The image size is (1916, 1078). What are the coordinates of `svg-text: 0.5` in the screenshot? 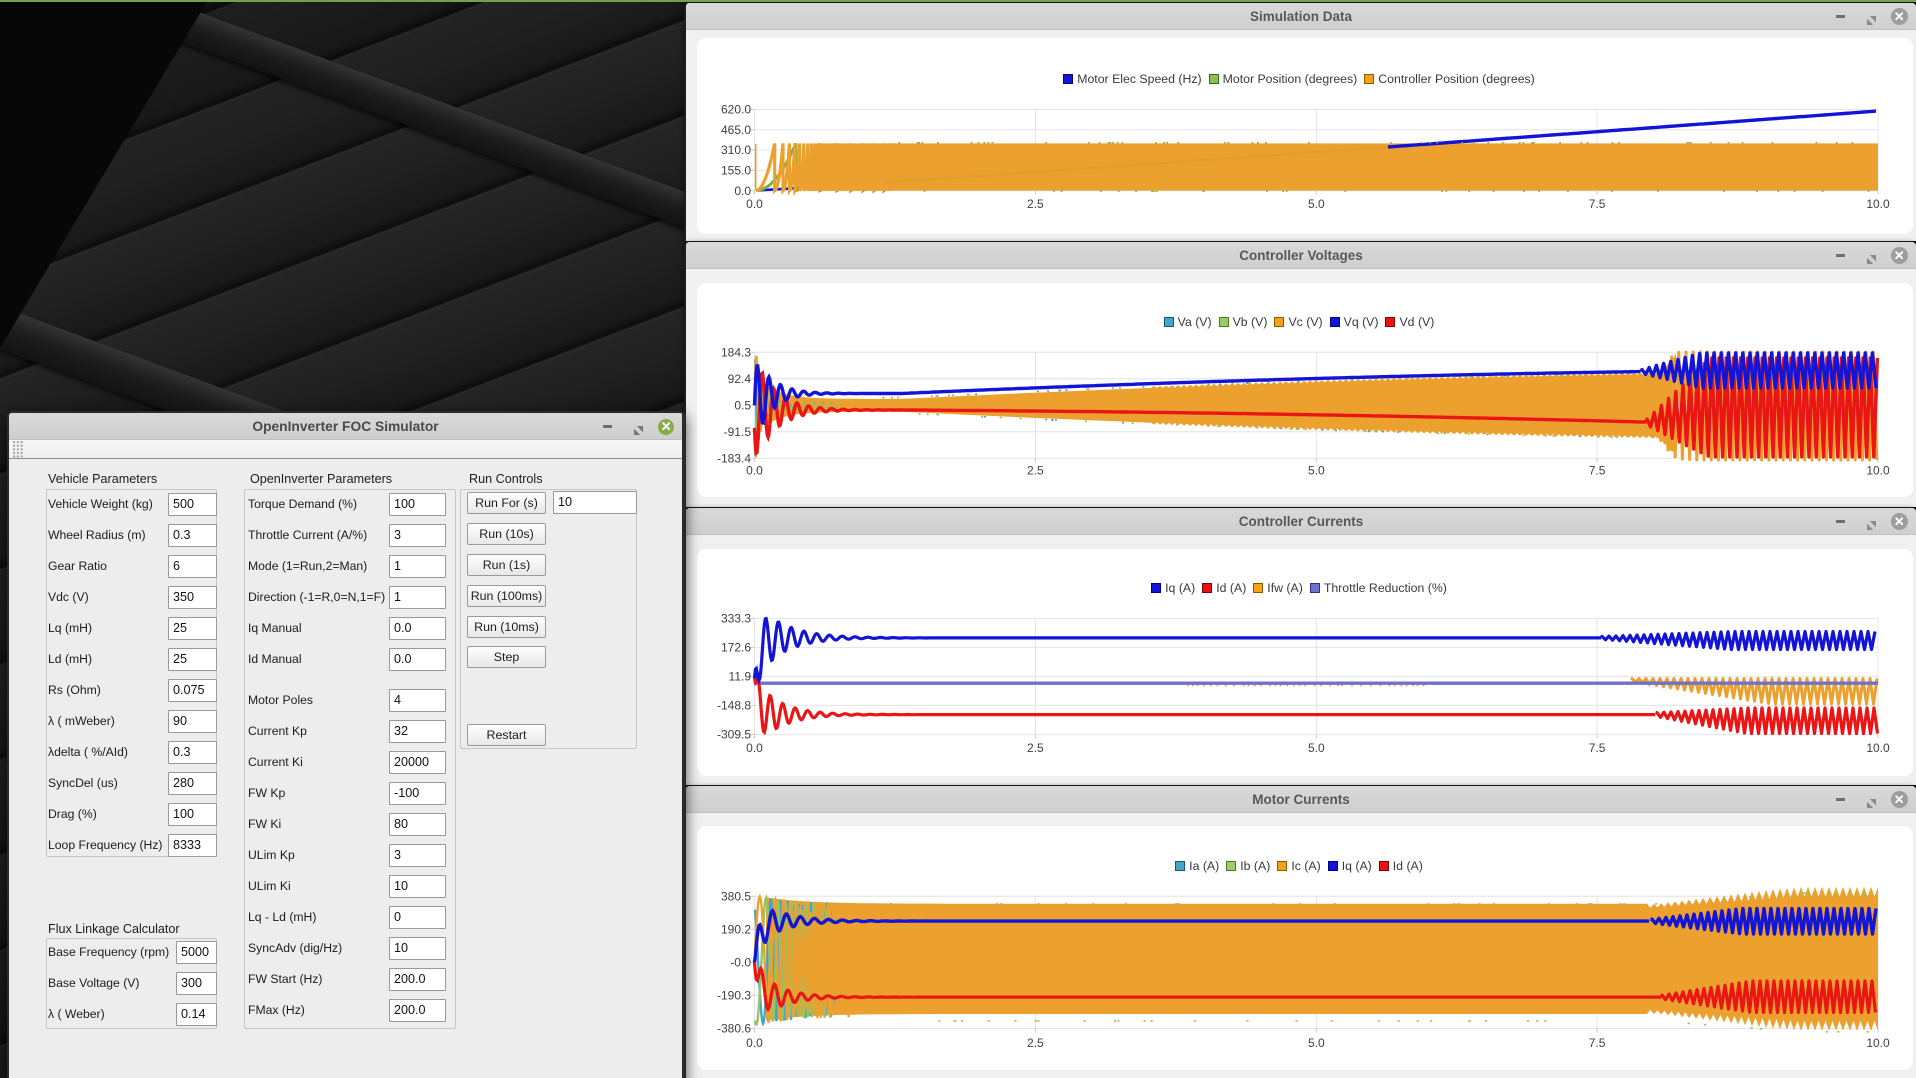 It's located at (742, 406).